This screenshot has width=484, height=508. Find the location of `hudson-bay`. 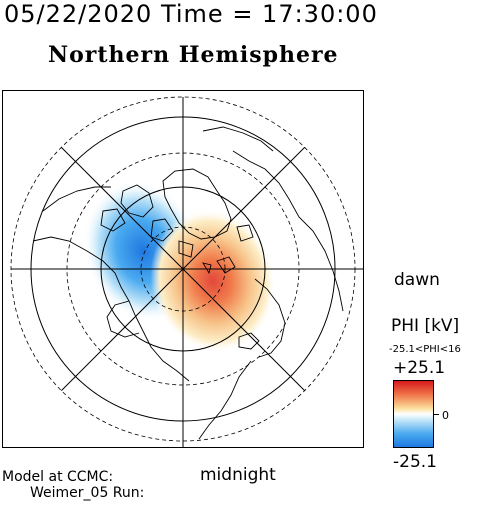

hudson-bay is located at coordinates (123, 319).